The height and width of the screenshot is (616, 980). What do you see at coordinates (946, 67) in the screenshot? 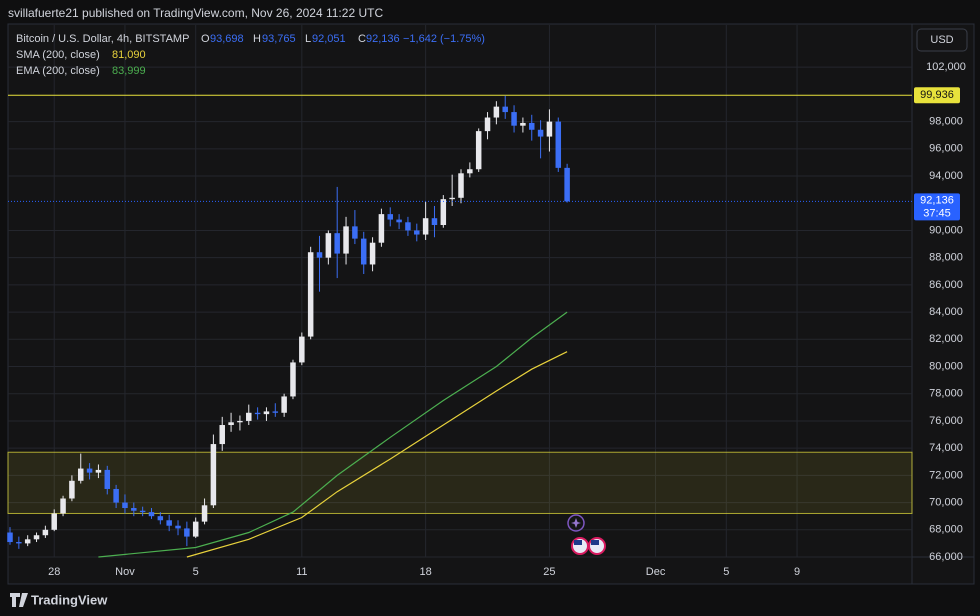
I see `y-tick-label: 102,000` at bounding box center [946, 67].